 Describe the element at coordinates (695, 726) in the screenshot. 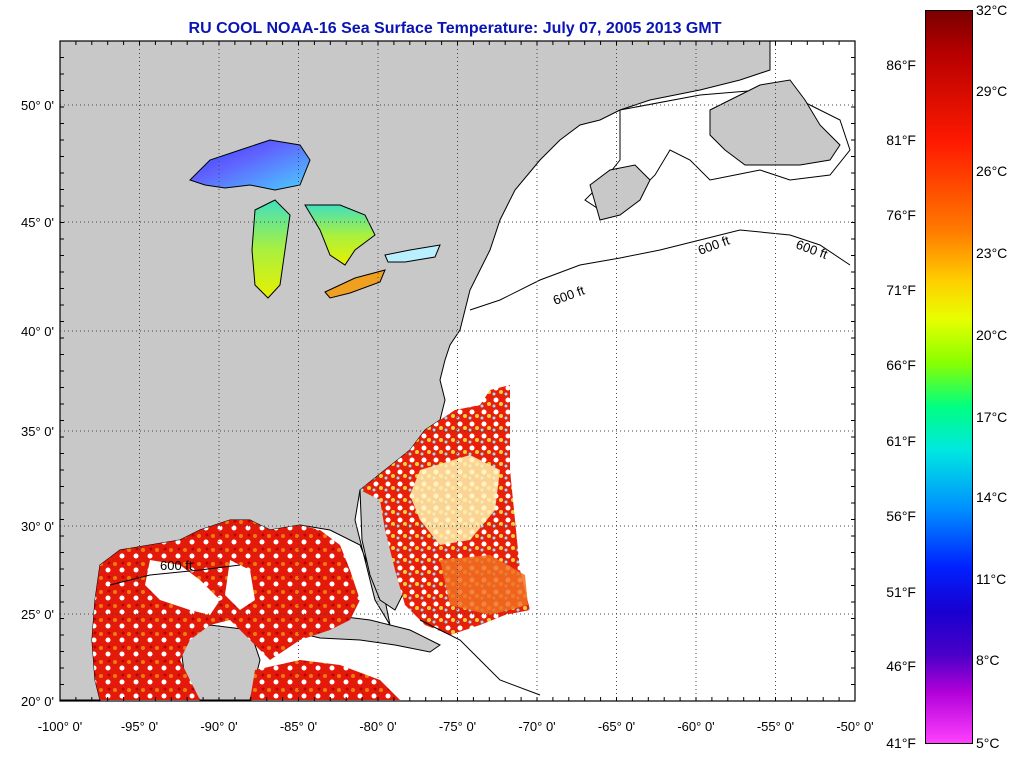

I see `lon-tick-label: -60° 0'` at that location.